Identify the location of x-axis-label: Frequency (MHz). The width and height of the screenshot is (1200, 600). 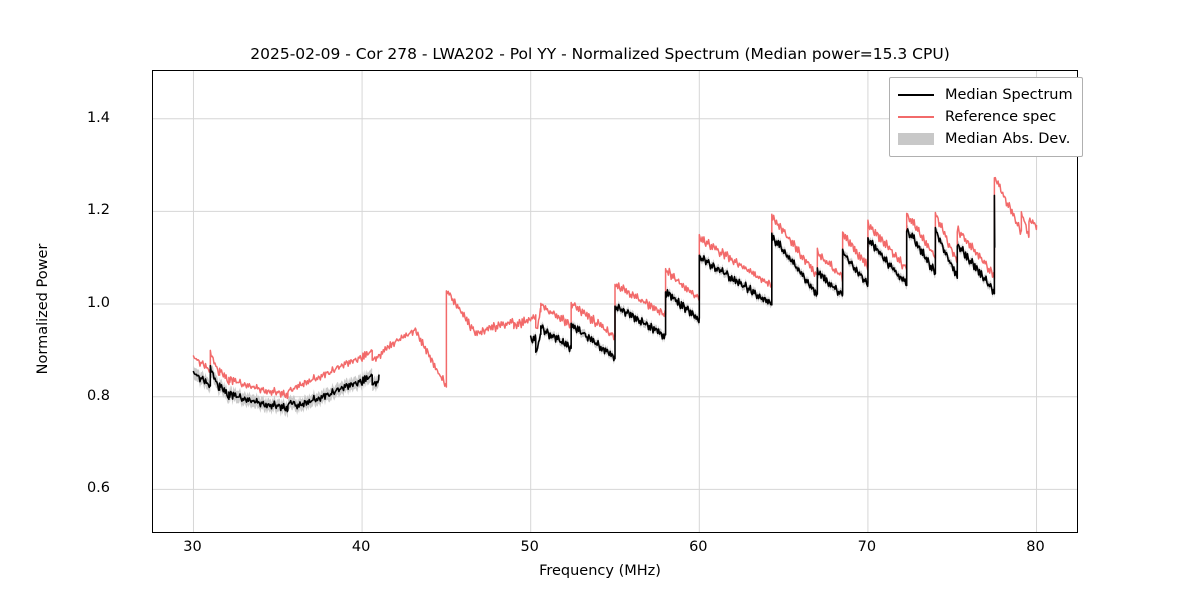
(600, 571).